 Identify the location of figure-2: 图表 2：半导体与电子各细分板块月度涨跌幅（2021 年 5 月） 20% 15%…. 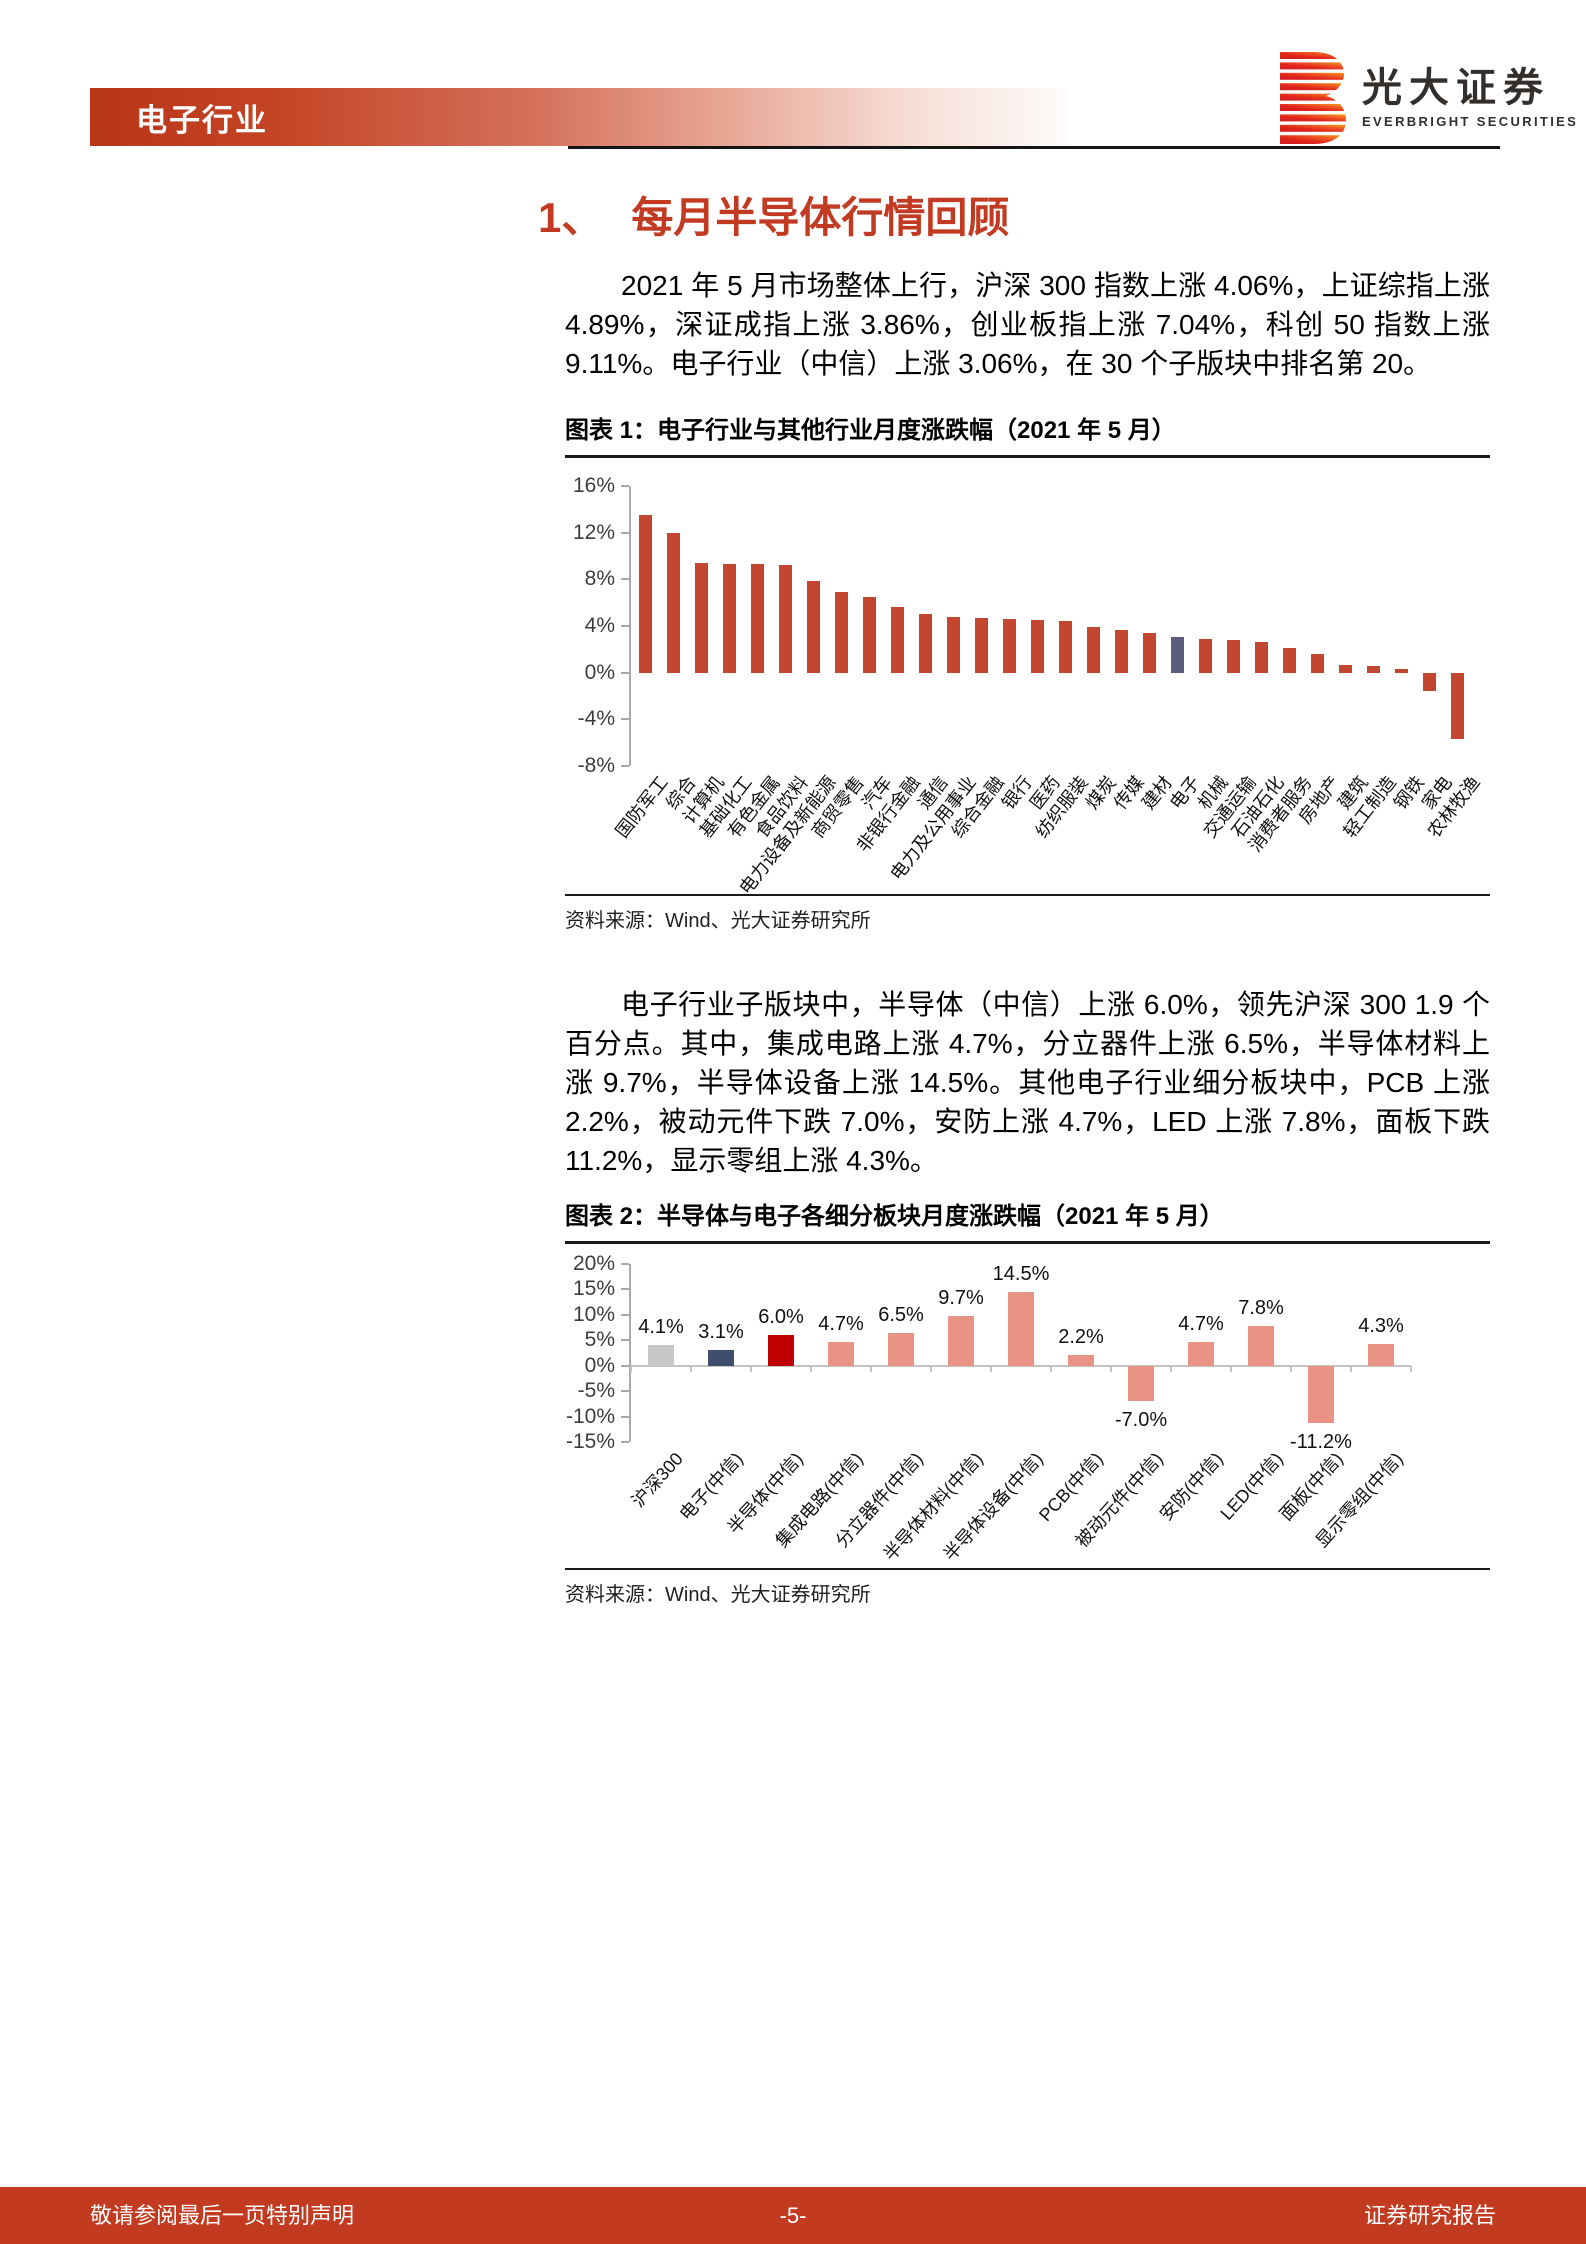
(1027, 1401).